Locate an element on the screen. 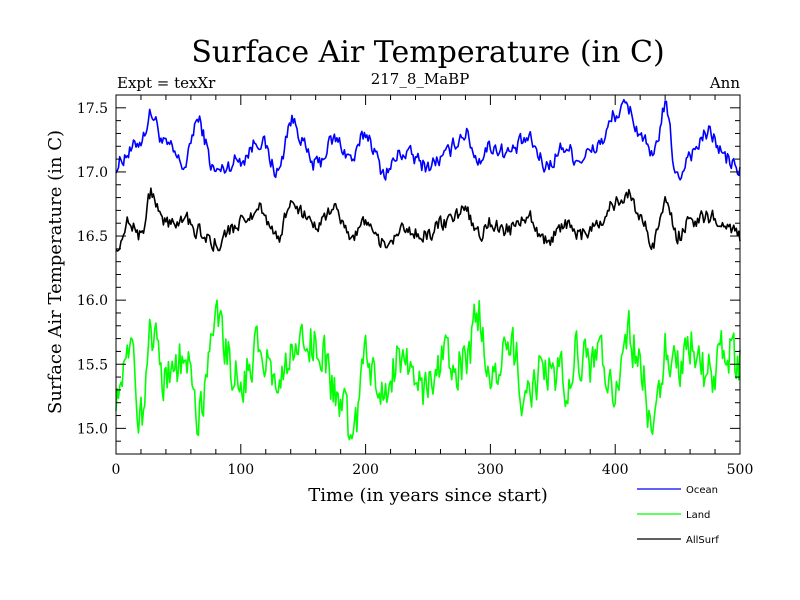  chart-subtitle-right: Ann is located at coordinates (724, 83).